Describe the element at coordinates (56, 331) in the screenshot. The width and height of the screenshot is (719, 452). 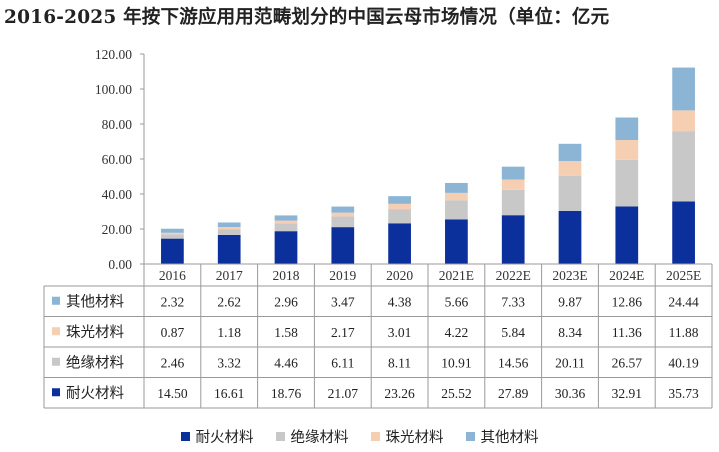
I see `table-swatch-pearlescent` at that location.